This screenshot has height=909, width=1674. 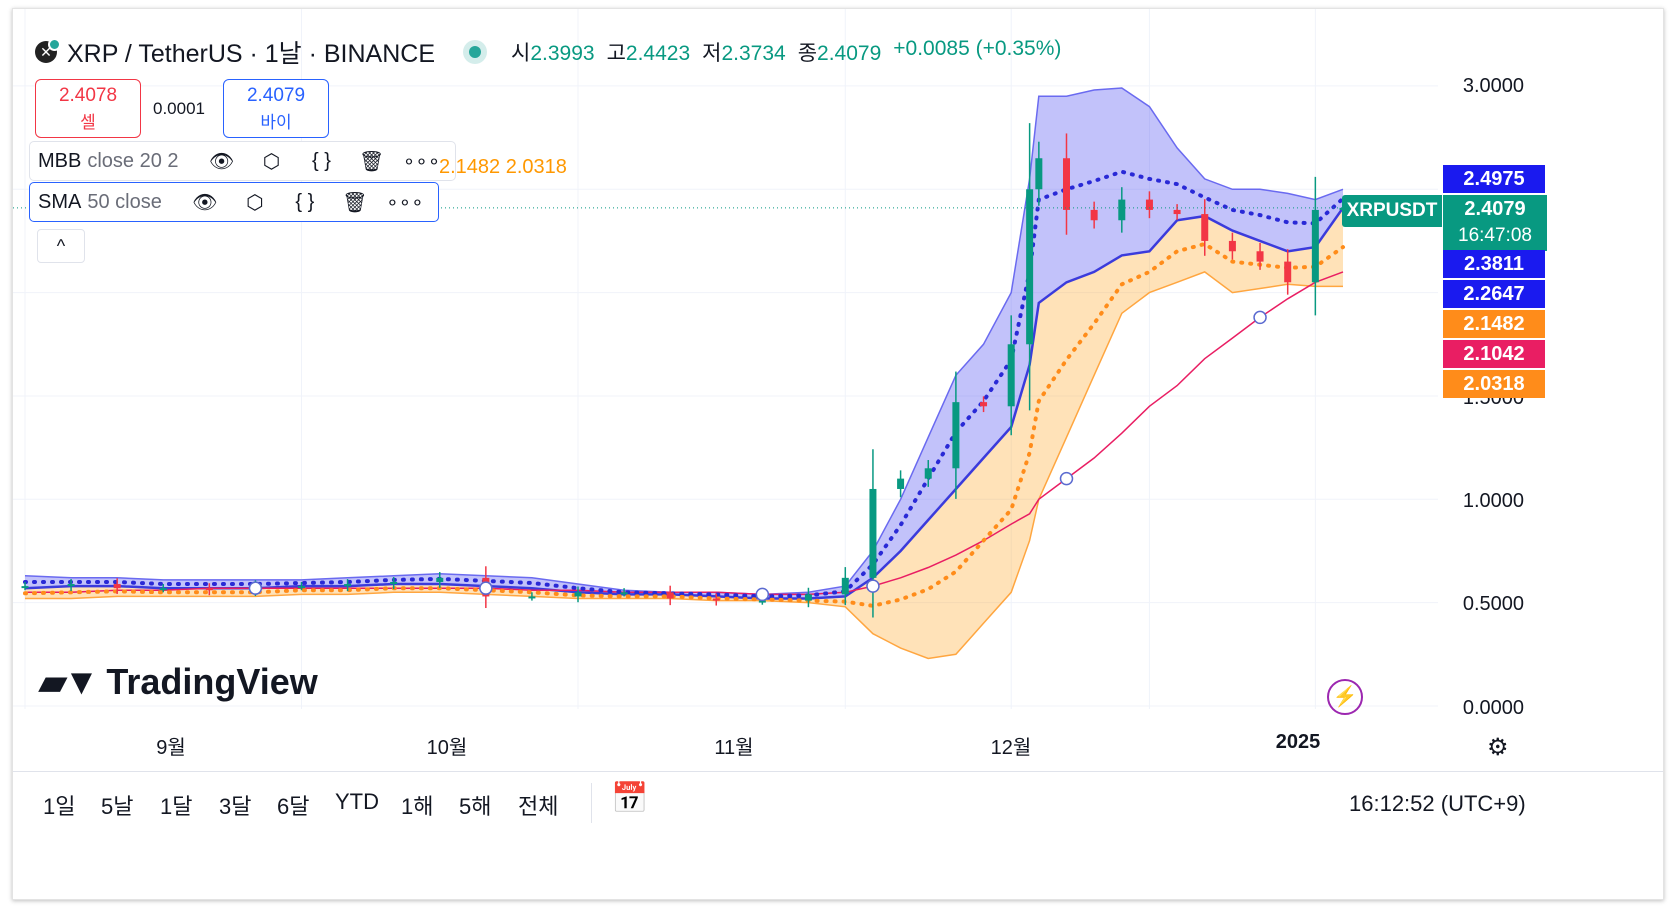 I want to click on tradingview-logo-icon: ▰▼, so click(x=69, y=681).